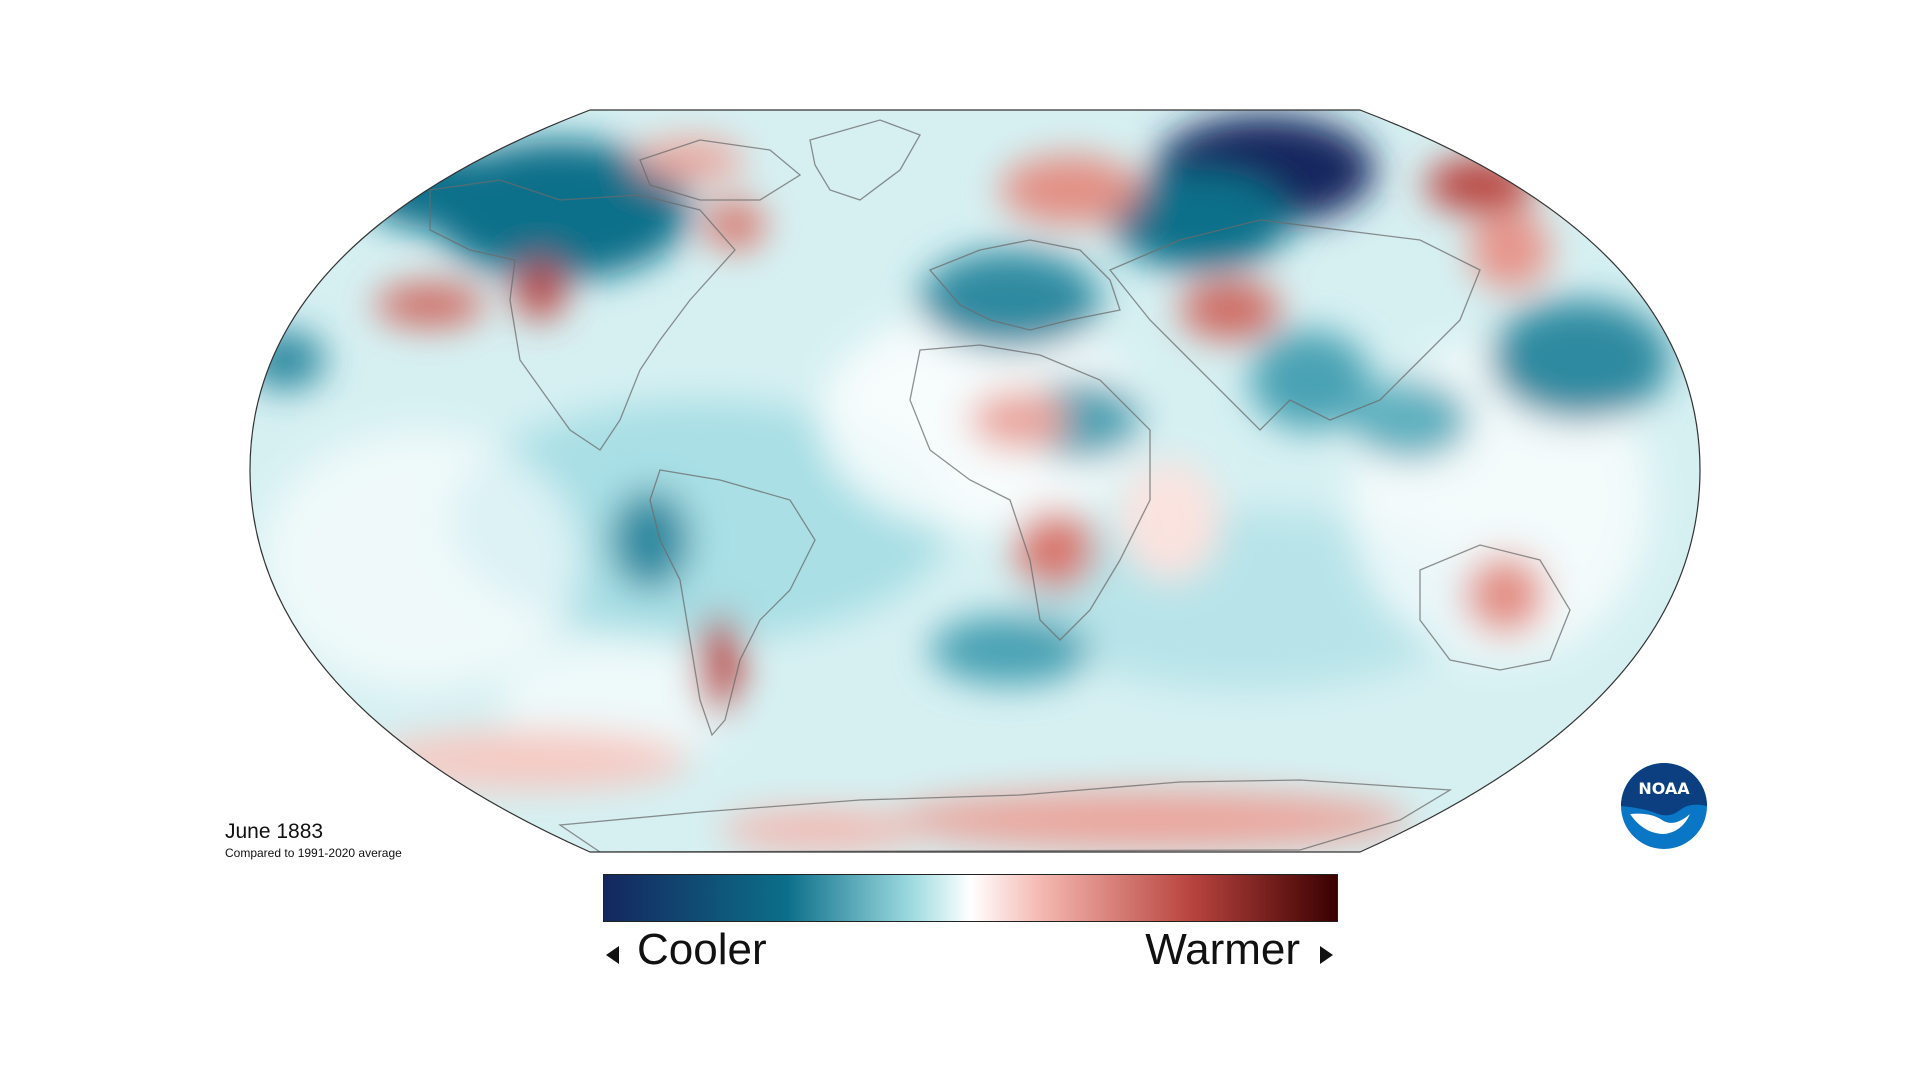  Describe the element at coordinates (1222, 949) in the screenshot. I see `warmer-label: Warmer` at that location.